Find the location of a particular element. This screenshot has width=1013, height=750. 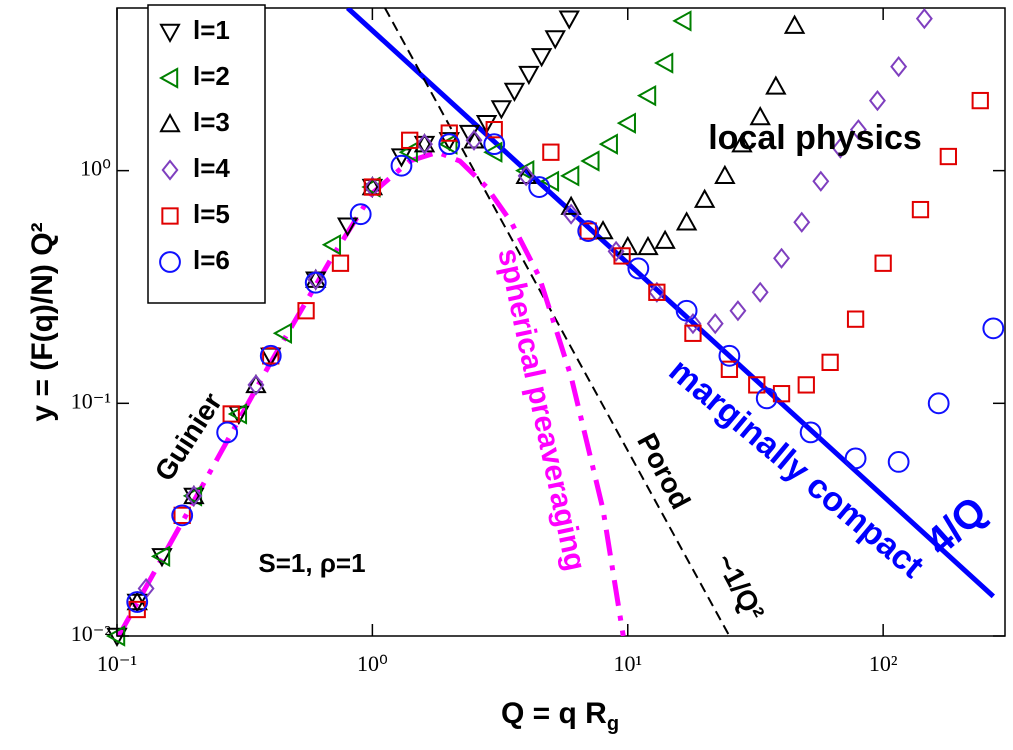

legend-label: l=6 is located at coordinates (211, 260).